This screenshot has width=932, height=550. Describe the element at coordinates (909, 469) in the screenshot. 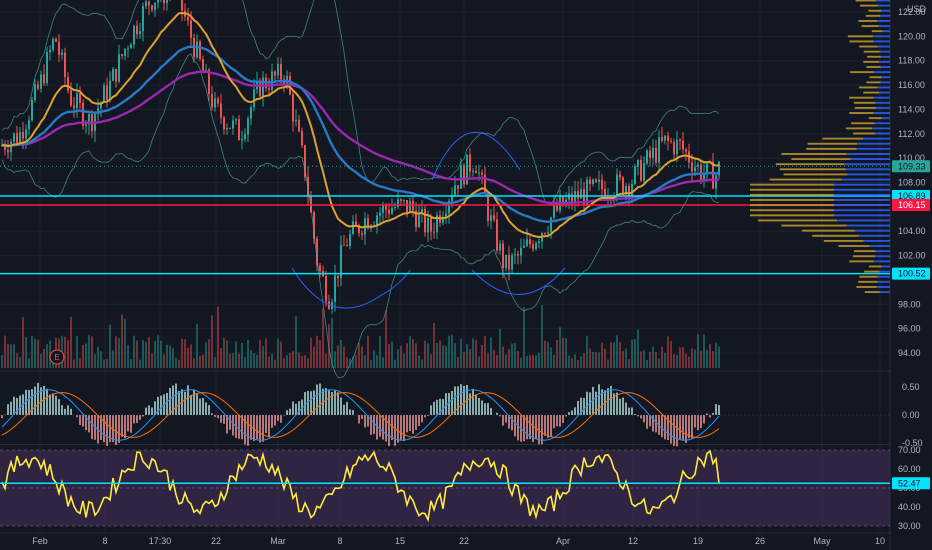

I see `rsi-axis-label: 60.00` at that location.